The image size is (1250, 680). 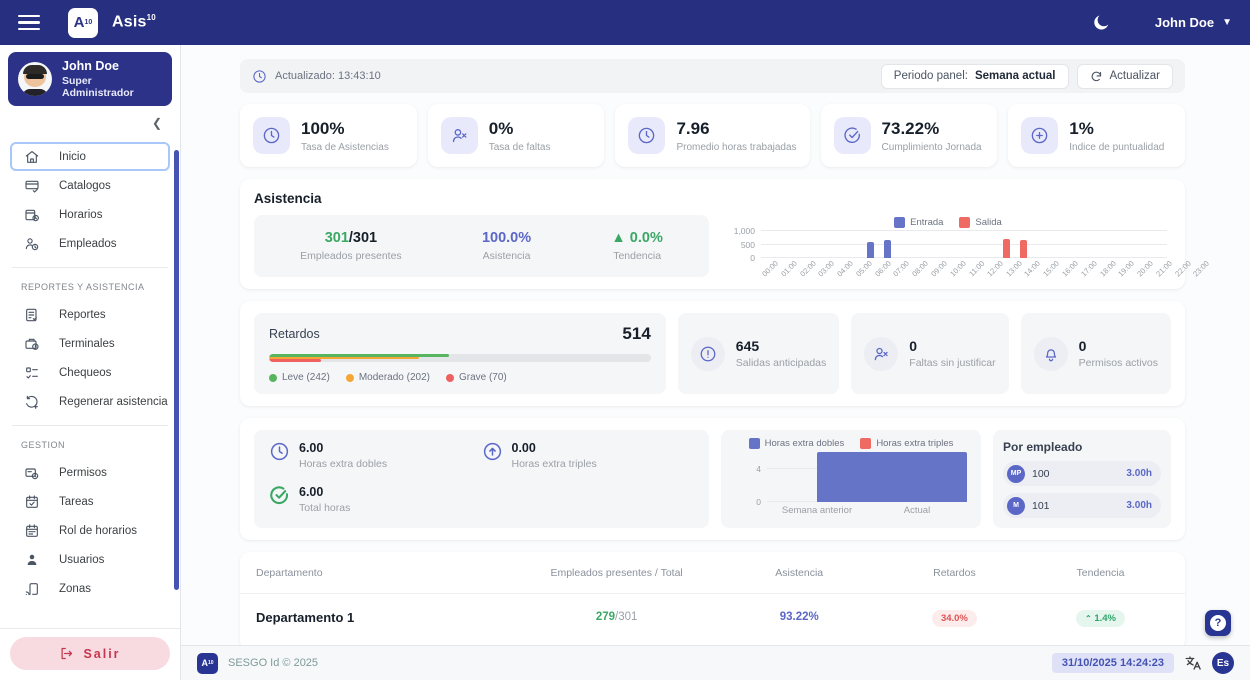 I want to click on stat-salidas-anticipadas: 645 Salidas anticipadas, so click(x=758, y=353).